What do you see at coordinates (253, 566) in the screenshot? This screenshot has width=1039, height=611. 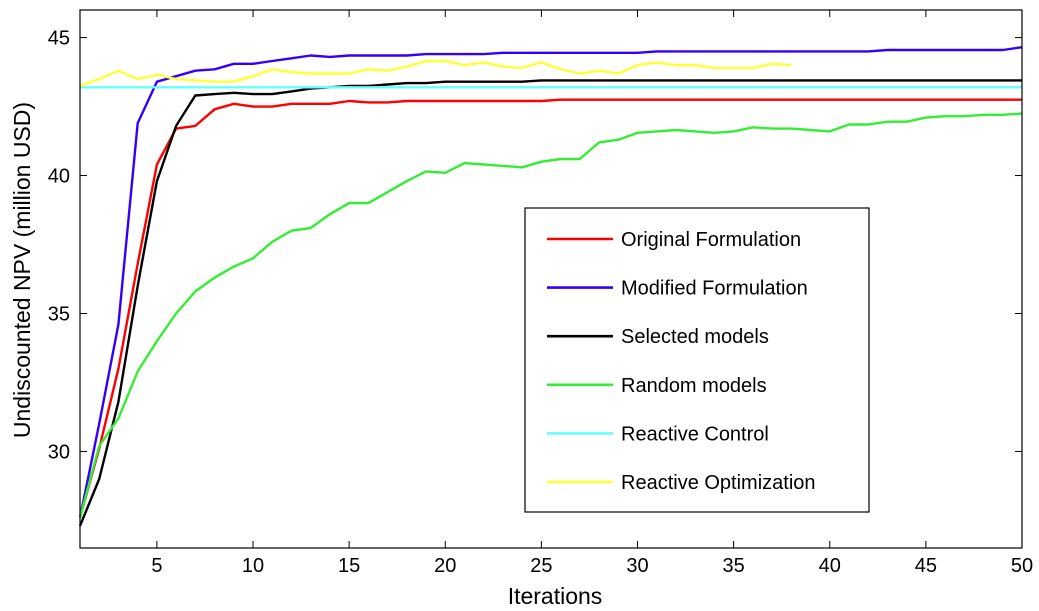 I see `x-tick-label: 10` at bounding box center [253, 566].